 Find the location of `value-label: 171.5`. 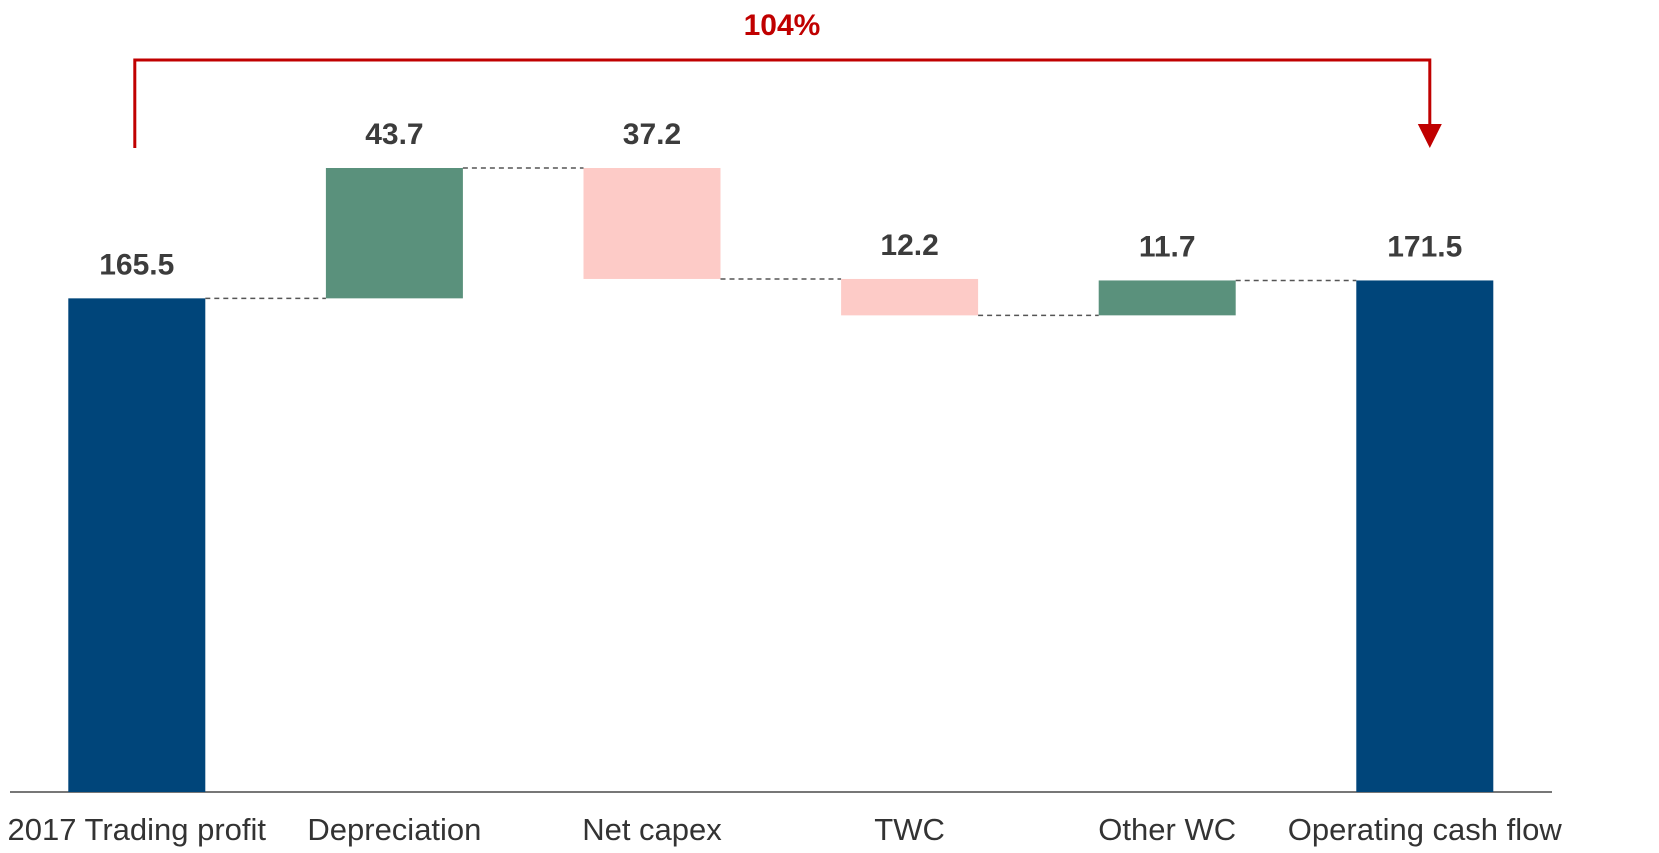

value-label: 171.5 is located at coordinates (1424, 246).